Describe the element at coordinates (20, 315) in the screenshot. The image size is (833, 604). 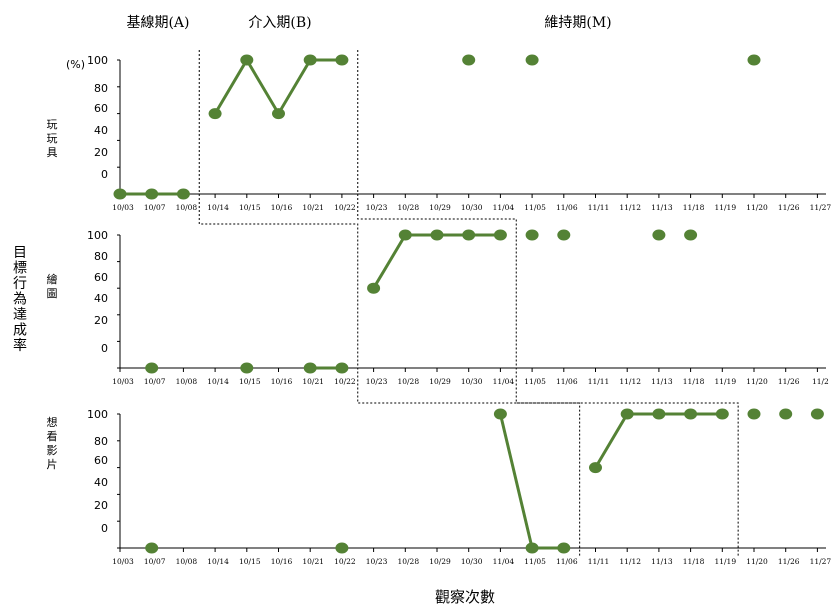
I see `y-axis-label-char: 達` at that location.